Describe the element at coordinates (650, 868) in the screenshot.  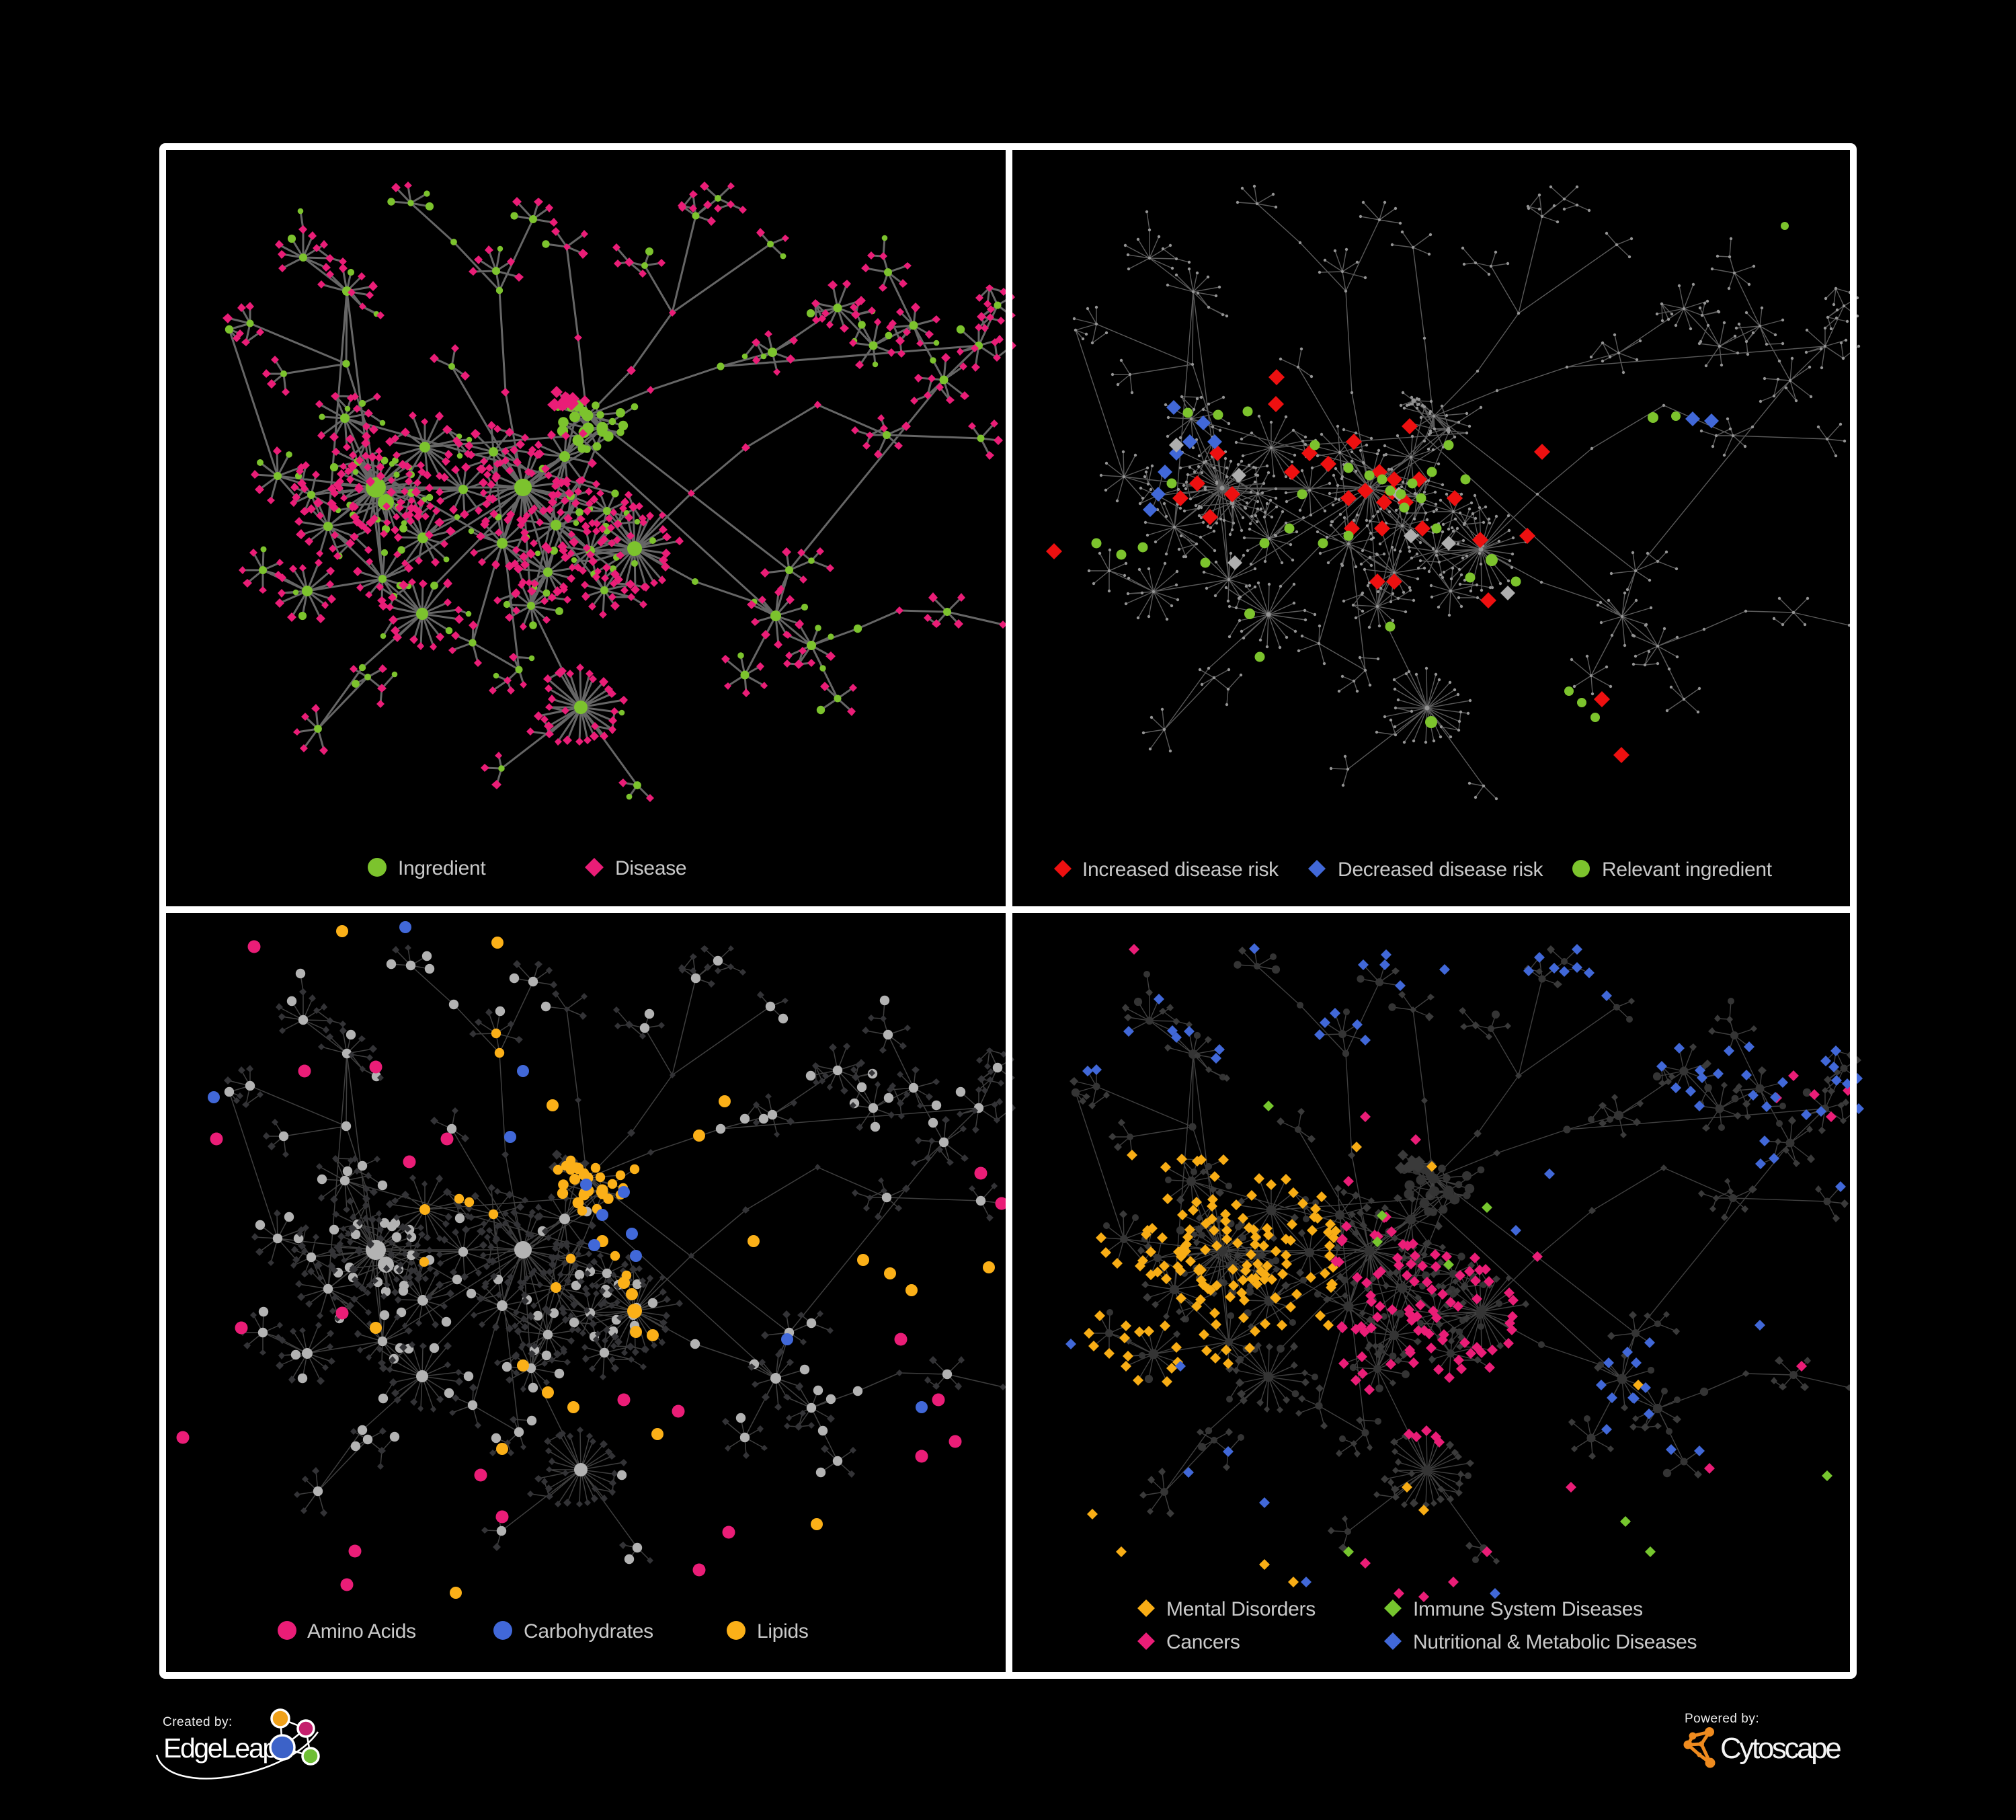
I see `svg-text: Disease` at that location.